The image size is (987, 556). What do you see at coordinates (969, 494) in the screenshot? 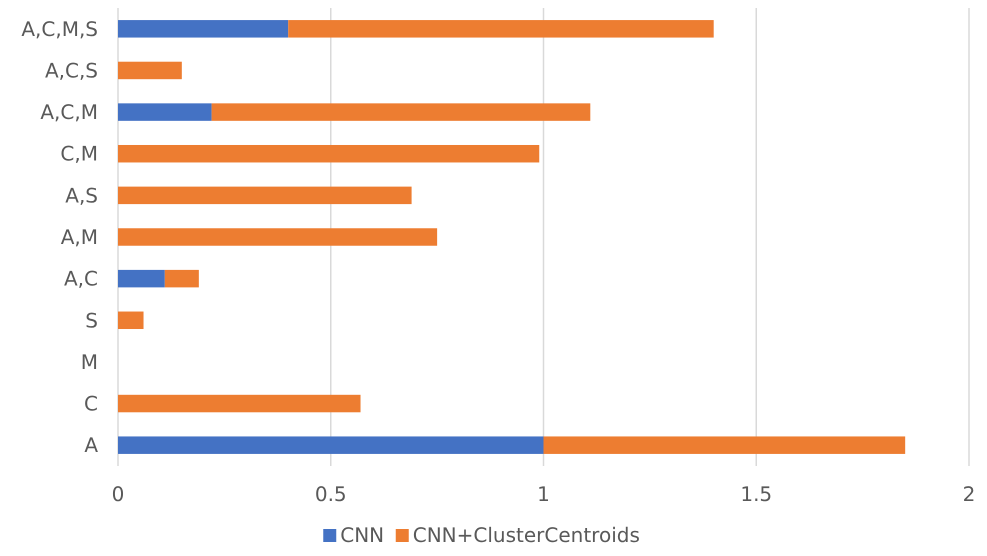
I see `x-tick-label: 2` at bounding box center [969, 494].